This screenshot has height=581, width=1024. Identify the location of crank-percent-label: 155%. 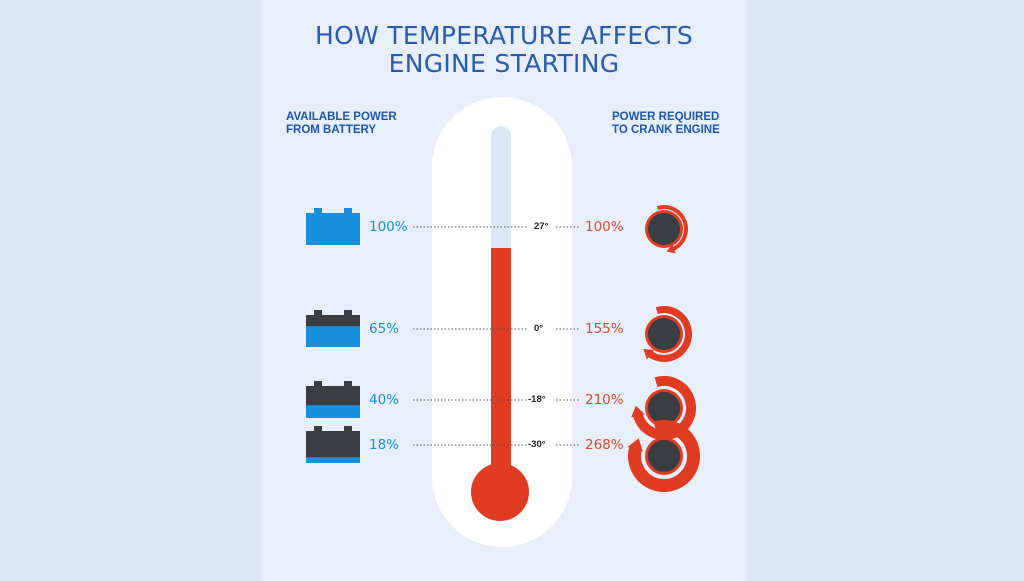
(604, 329).